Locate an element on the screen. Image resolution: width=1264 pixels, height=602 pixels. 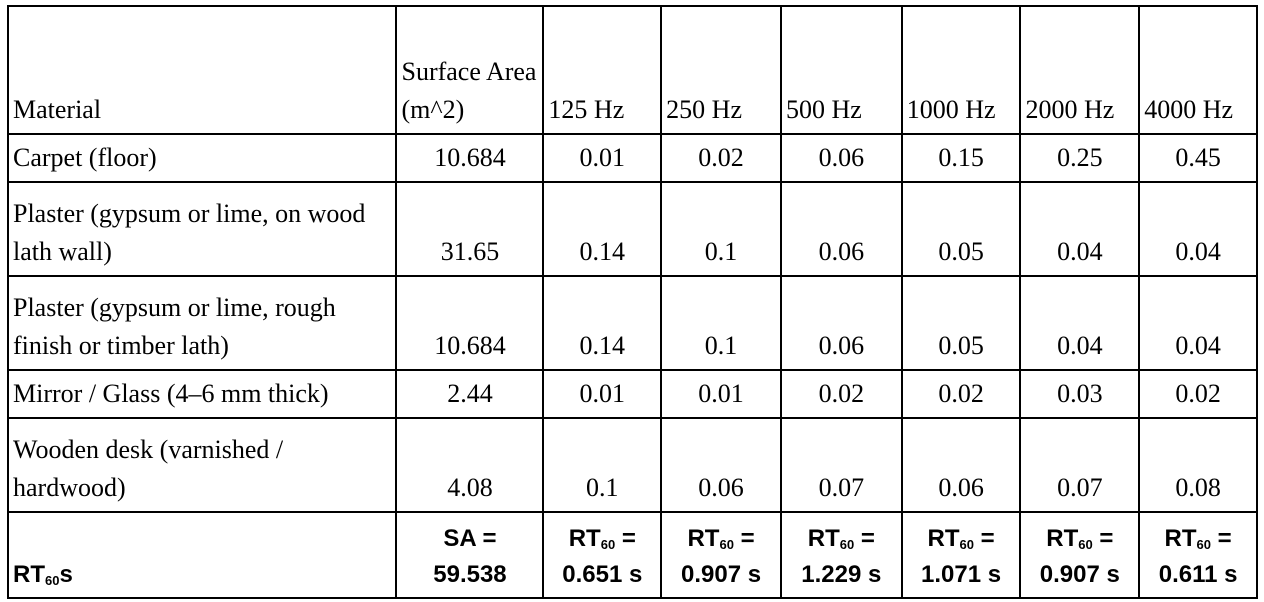
header-1000hz: 1000 Hz is located at coordinates (961, 70).